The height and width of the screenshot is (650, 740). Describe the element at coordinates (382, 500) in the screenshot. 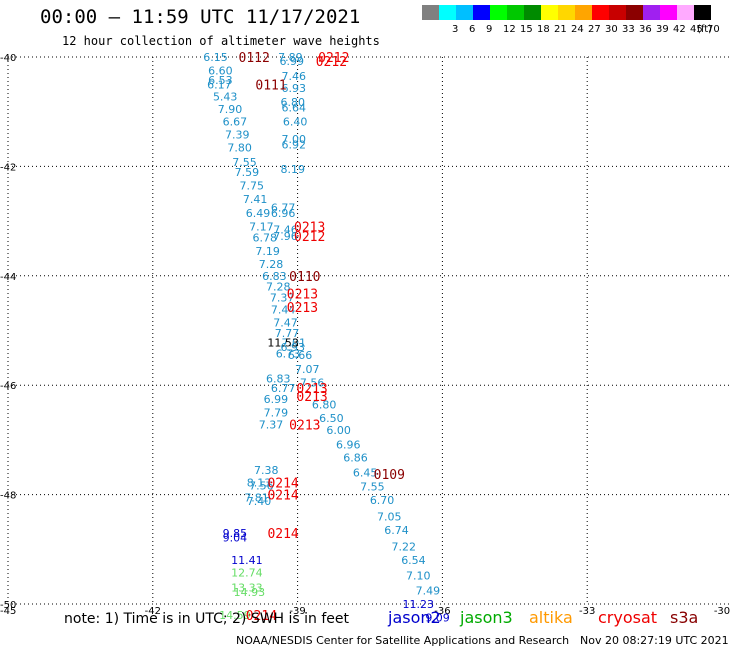

I see `swh-value-label: 6.70` at that location.